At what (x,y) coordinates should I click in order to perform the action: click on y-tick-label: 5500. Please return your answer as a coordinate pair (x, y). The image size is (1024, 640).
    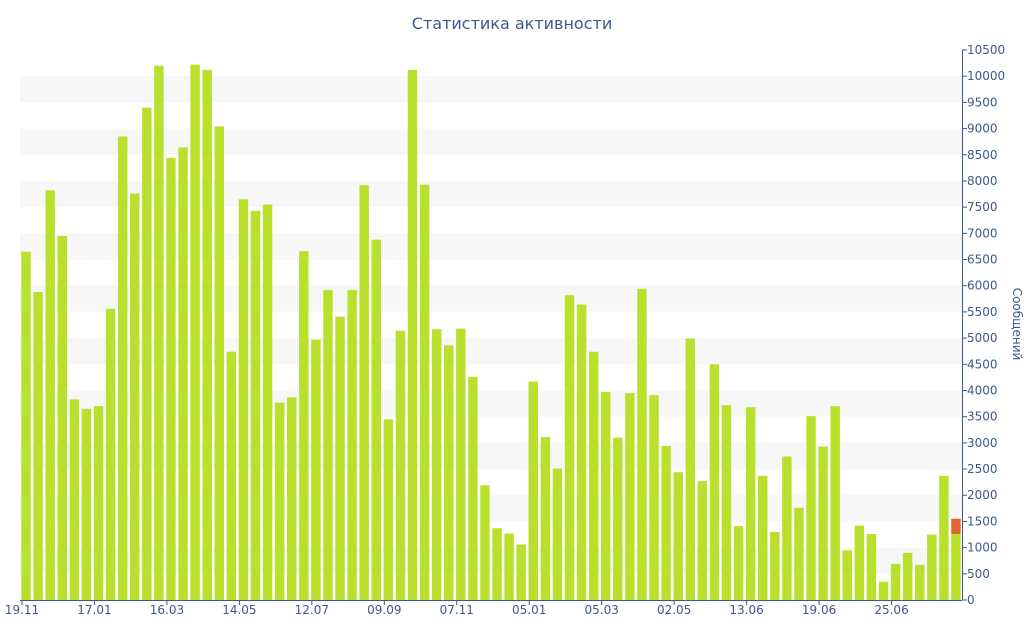
    Looking at the image, I should click on (982, 312).